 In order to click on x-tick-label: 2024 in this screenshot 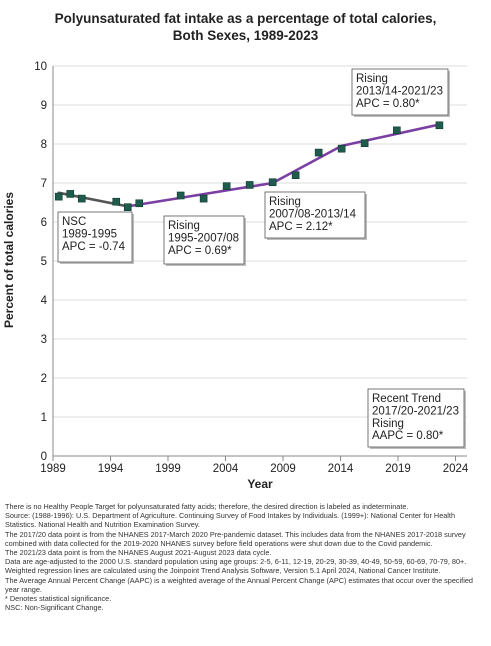, I will do `click(456, 469)`.